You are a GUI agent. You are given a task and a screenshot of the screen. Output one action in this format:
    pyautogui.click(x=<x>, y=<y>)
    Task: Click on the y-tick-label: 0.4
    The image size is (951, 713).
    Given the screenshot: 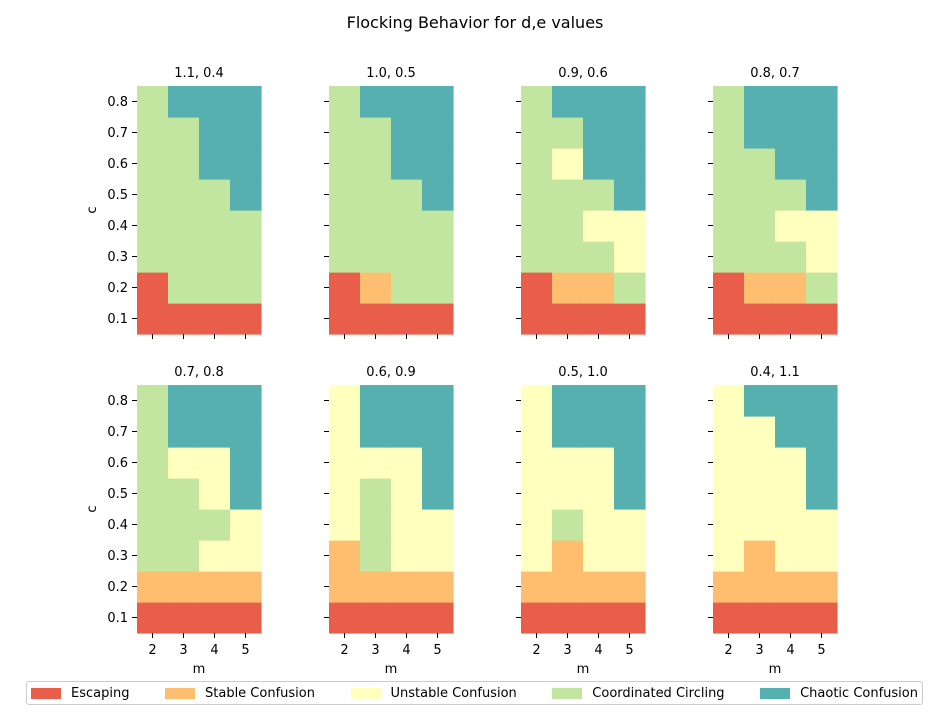 What is the action you would take?
    pyautogui.click(x=117, y=226)
    